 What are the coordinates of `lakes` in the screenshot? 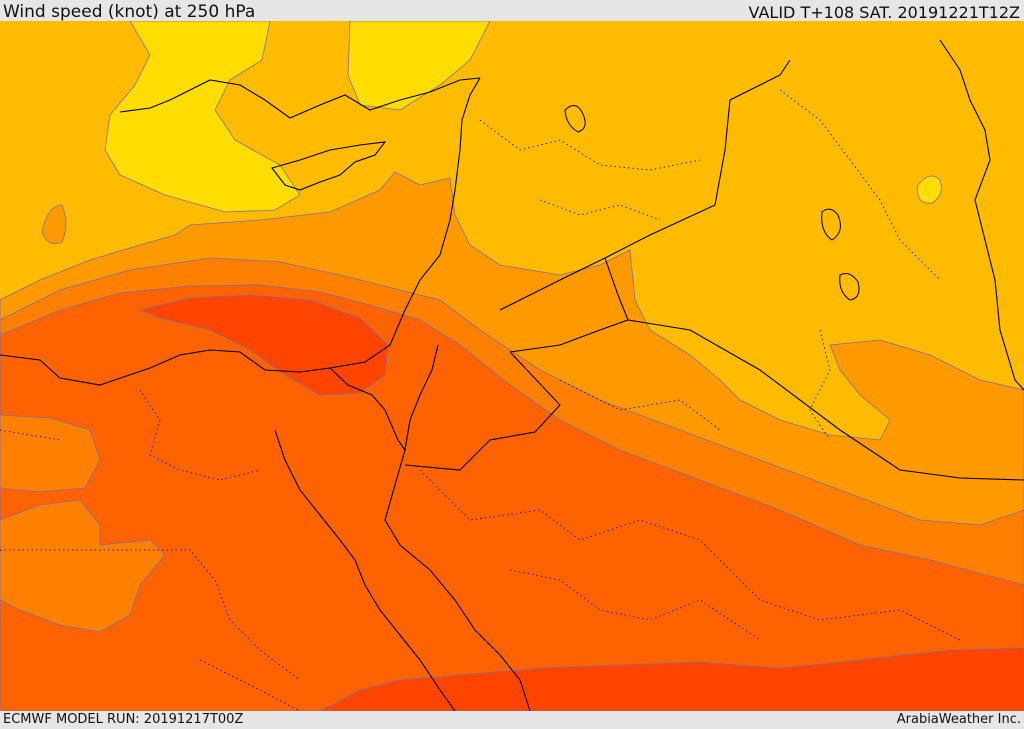 It's located at (712, 203).